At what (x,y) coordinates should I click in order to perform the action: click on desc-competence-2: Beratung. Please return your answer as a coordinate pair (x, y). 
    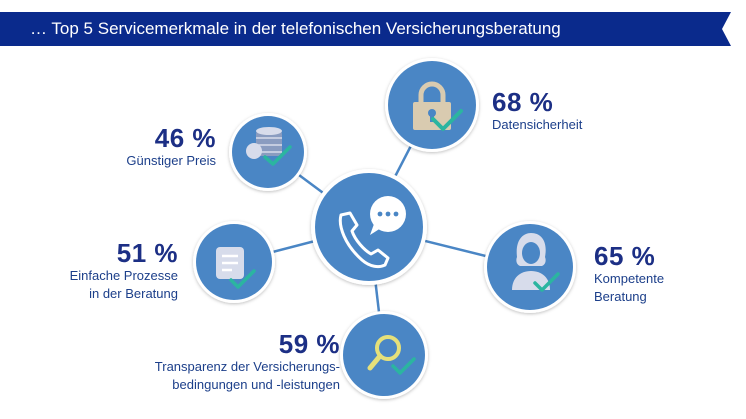
    Looking at the image, I should click on (620, 296).